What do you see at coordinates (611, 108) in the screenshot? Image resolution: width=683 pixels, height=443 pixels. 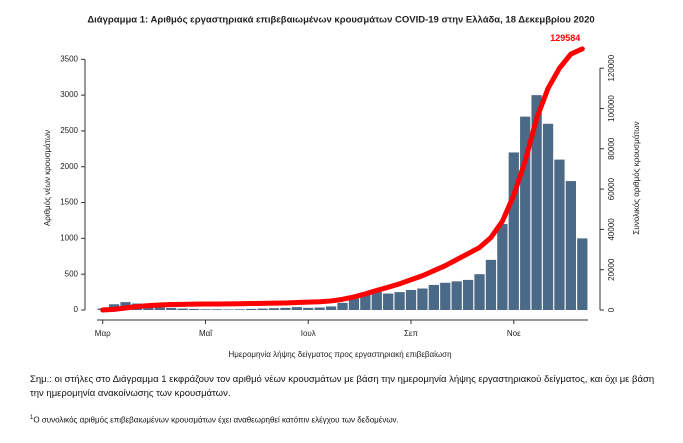 I see `y2-tick-label: 100000` at bounding box center [611, 108].